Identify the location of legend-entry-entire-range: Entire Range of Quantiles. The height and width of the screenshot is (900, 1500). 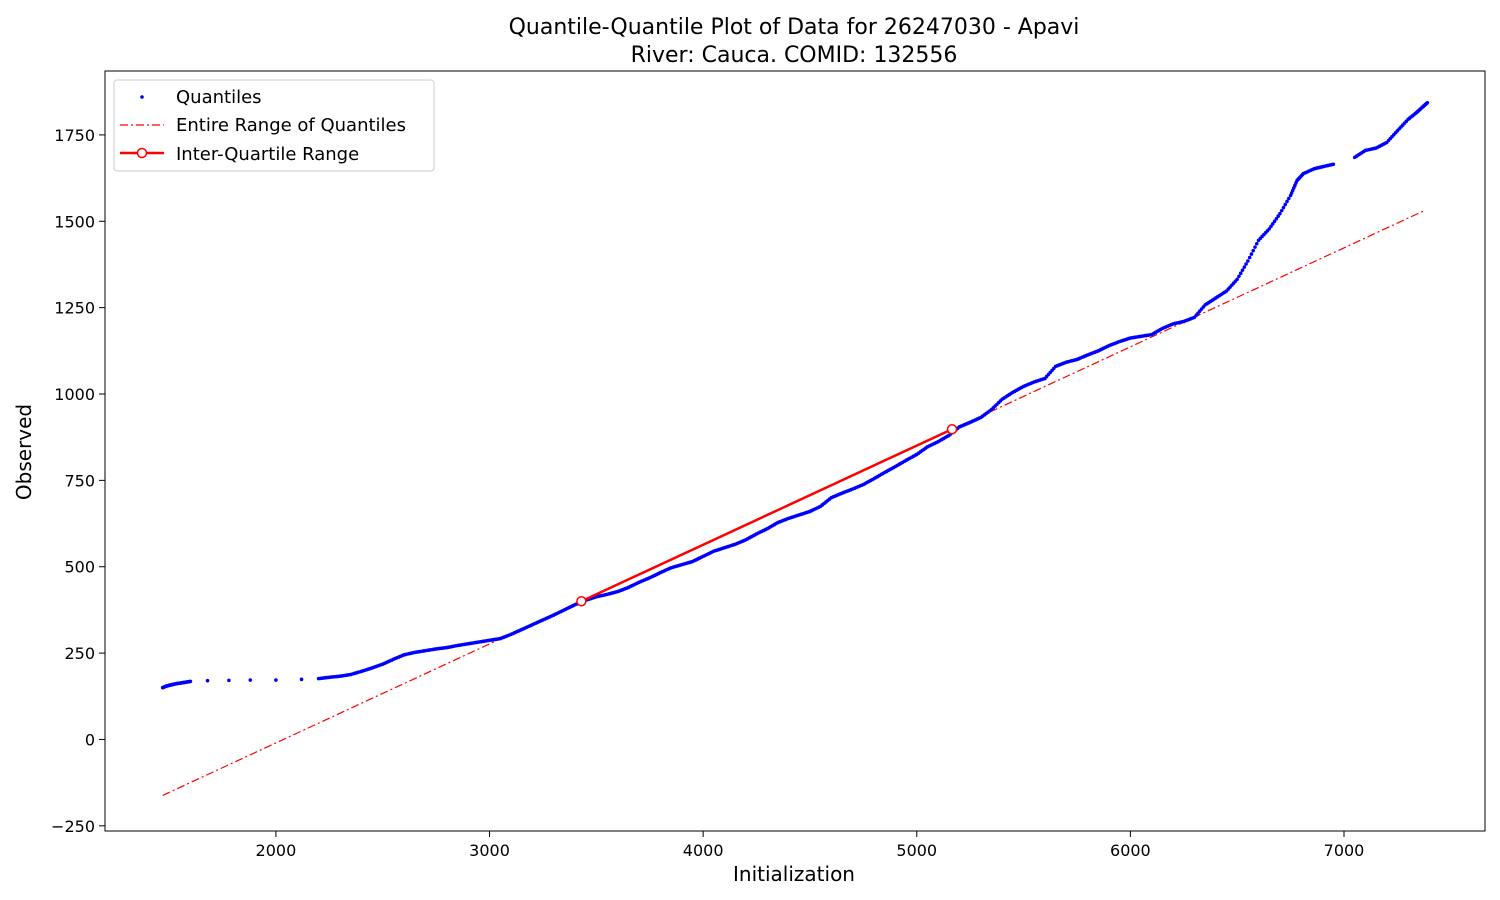
(263, 125).